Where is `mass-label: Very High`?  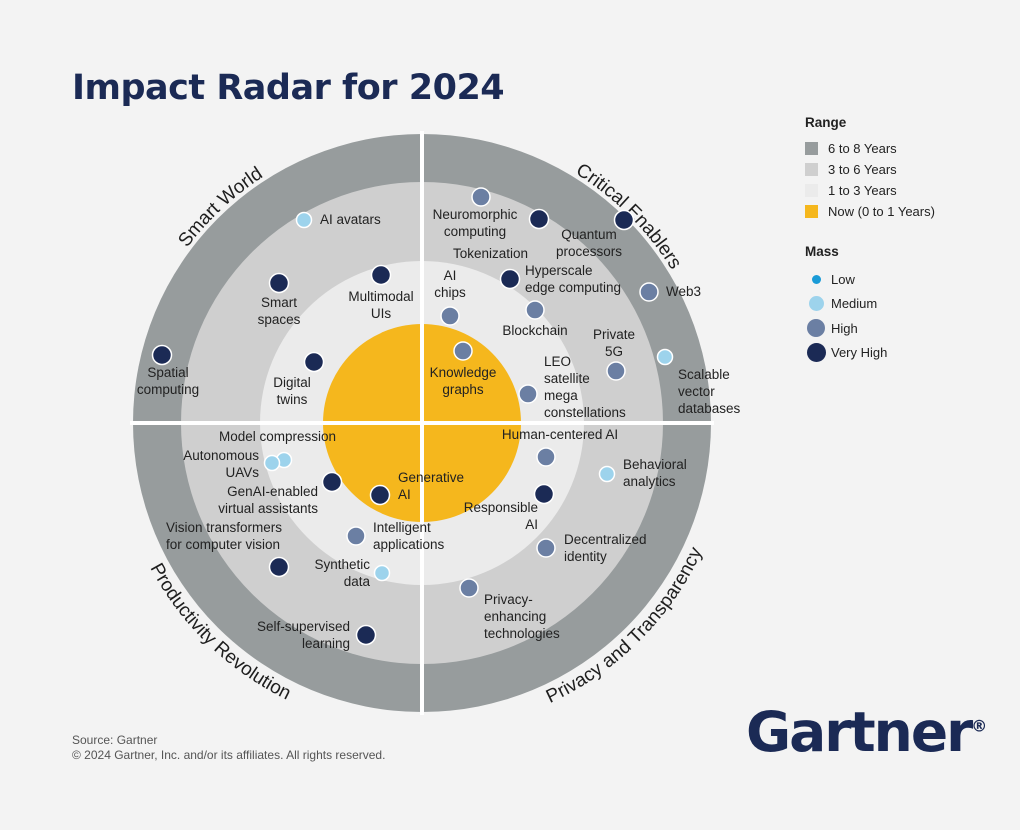 mass-label: Very High is located at coordinates (859, 353).